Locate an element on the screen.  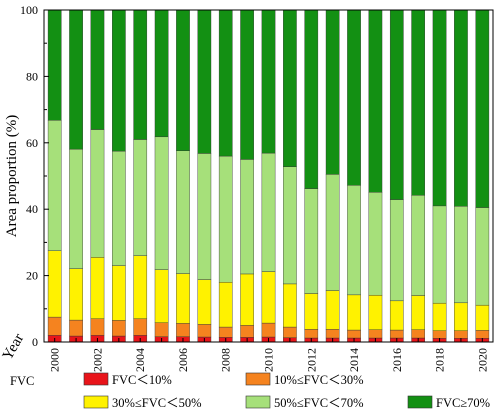
bar-segment-2006-s1 is located at coordinates (183, 330).